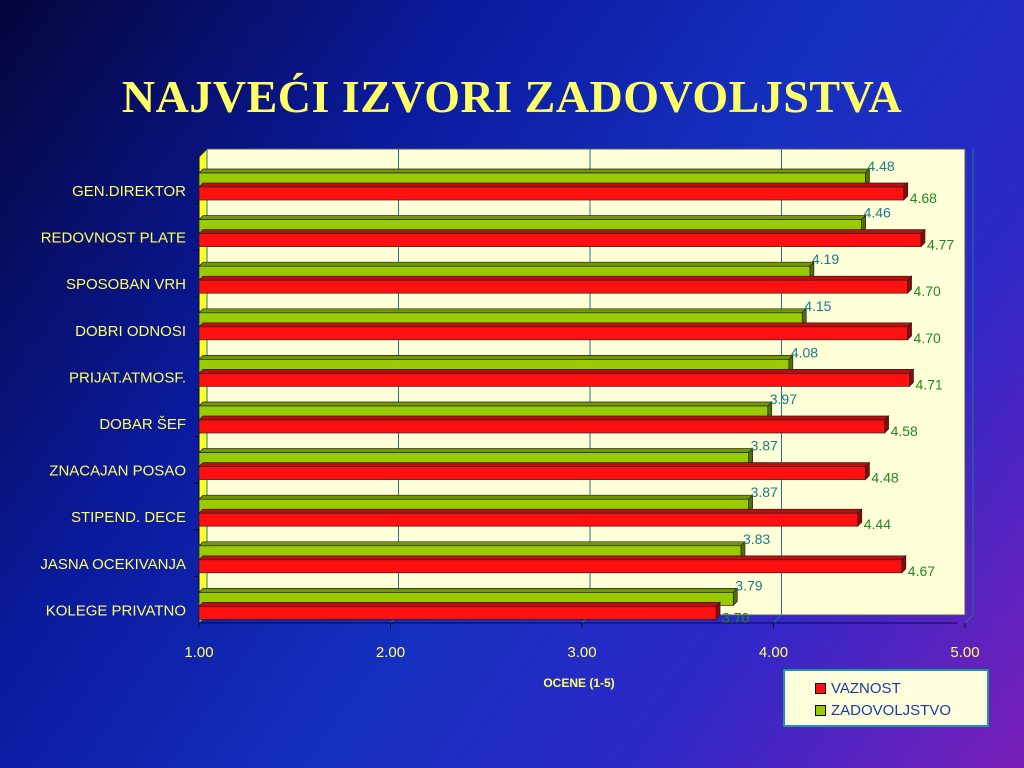 The height and width of the screenshot is (768, 1024). Describe the element at coordinates (198, 652) in the screenshot. I see `x-tick-label: 1.00` at that location.